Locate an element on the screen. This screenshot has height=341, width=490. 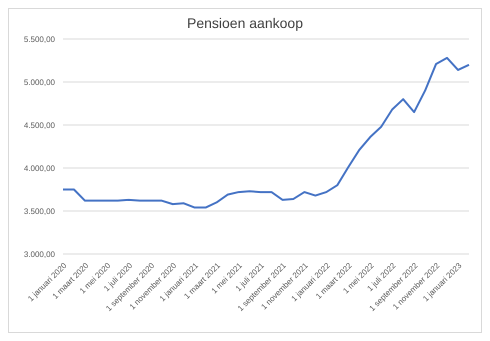
y-tick-label: 4.000,00 is located at coordinates (40, 168).